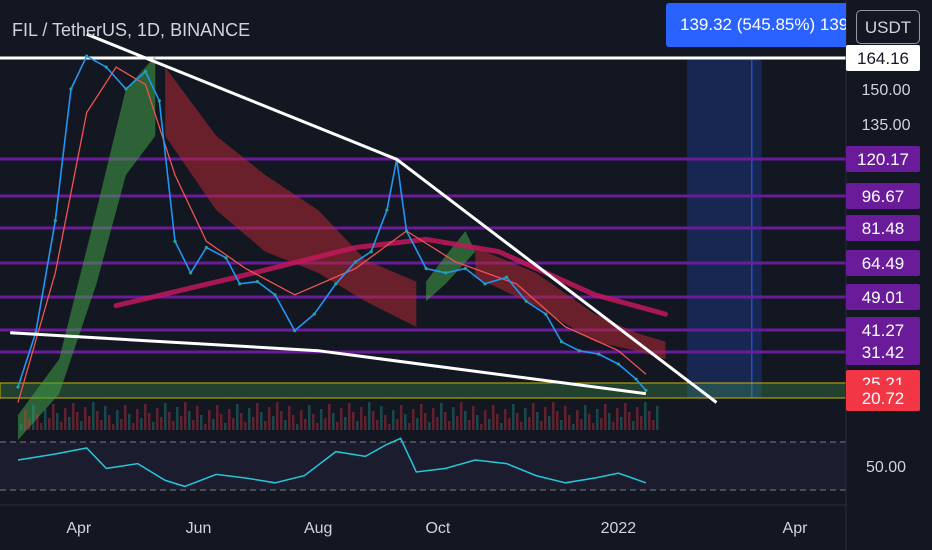  What do you see at coordinates (888, 27) in the screenshot?
I see `currency-button: USDT` at bounding box center [888, 27].